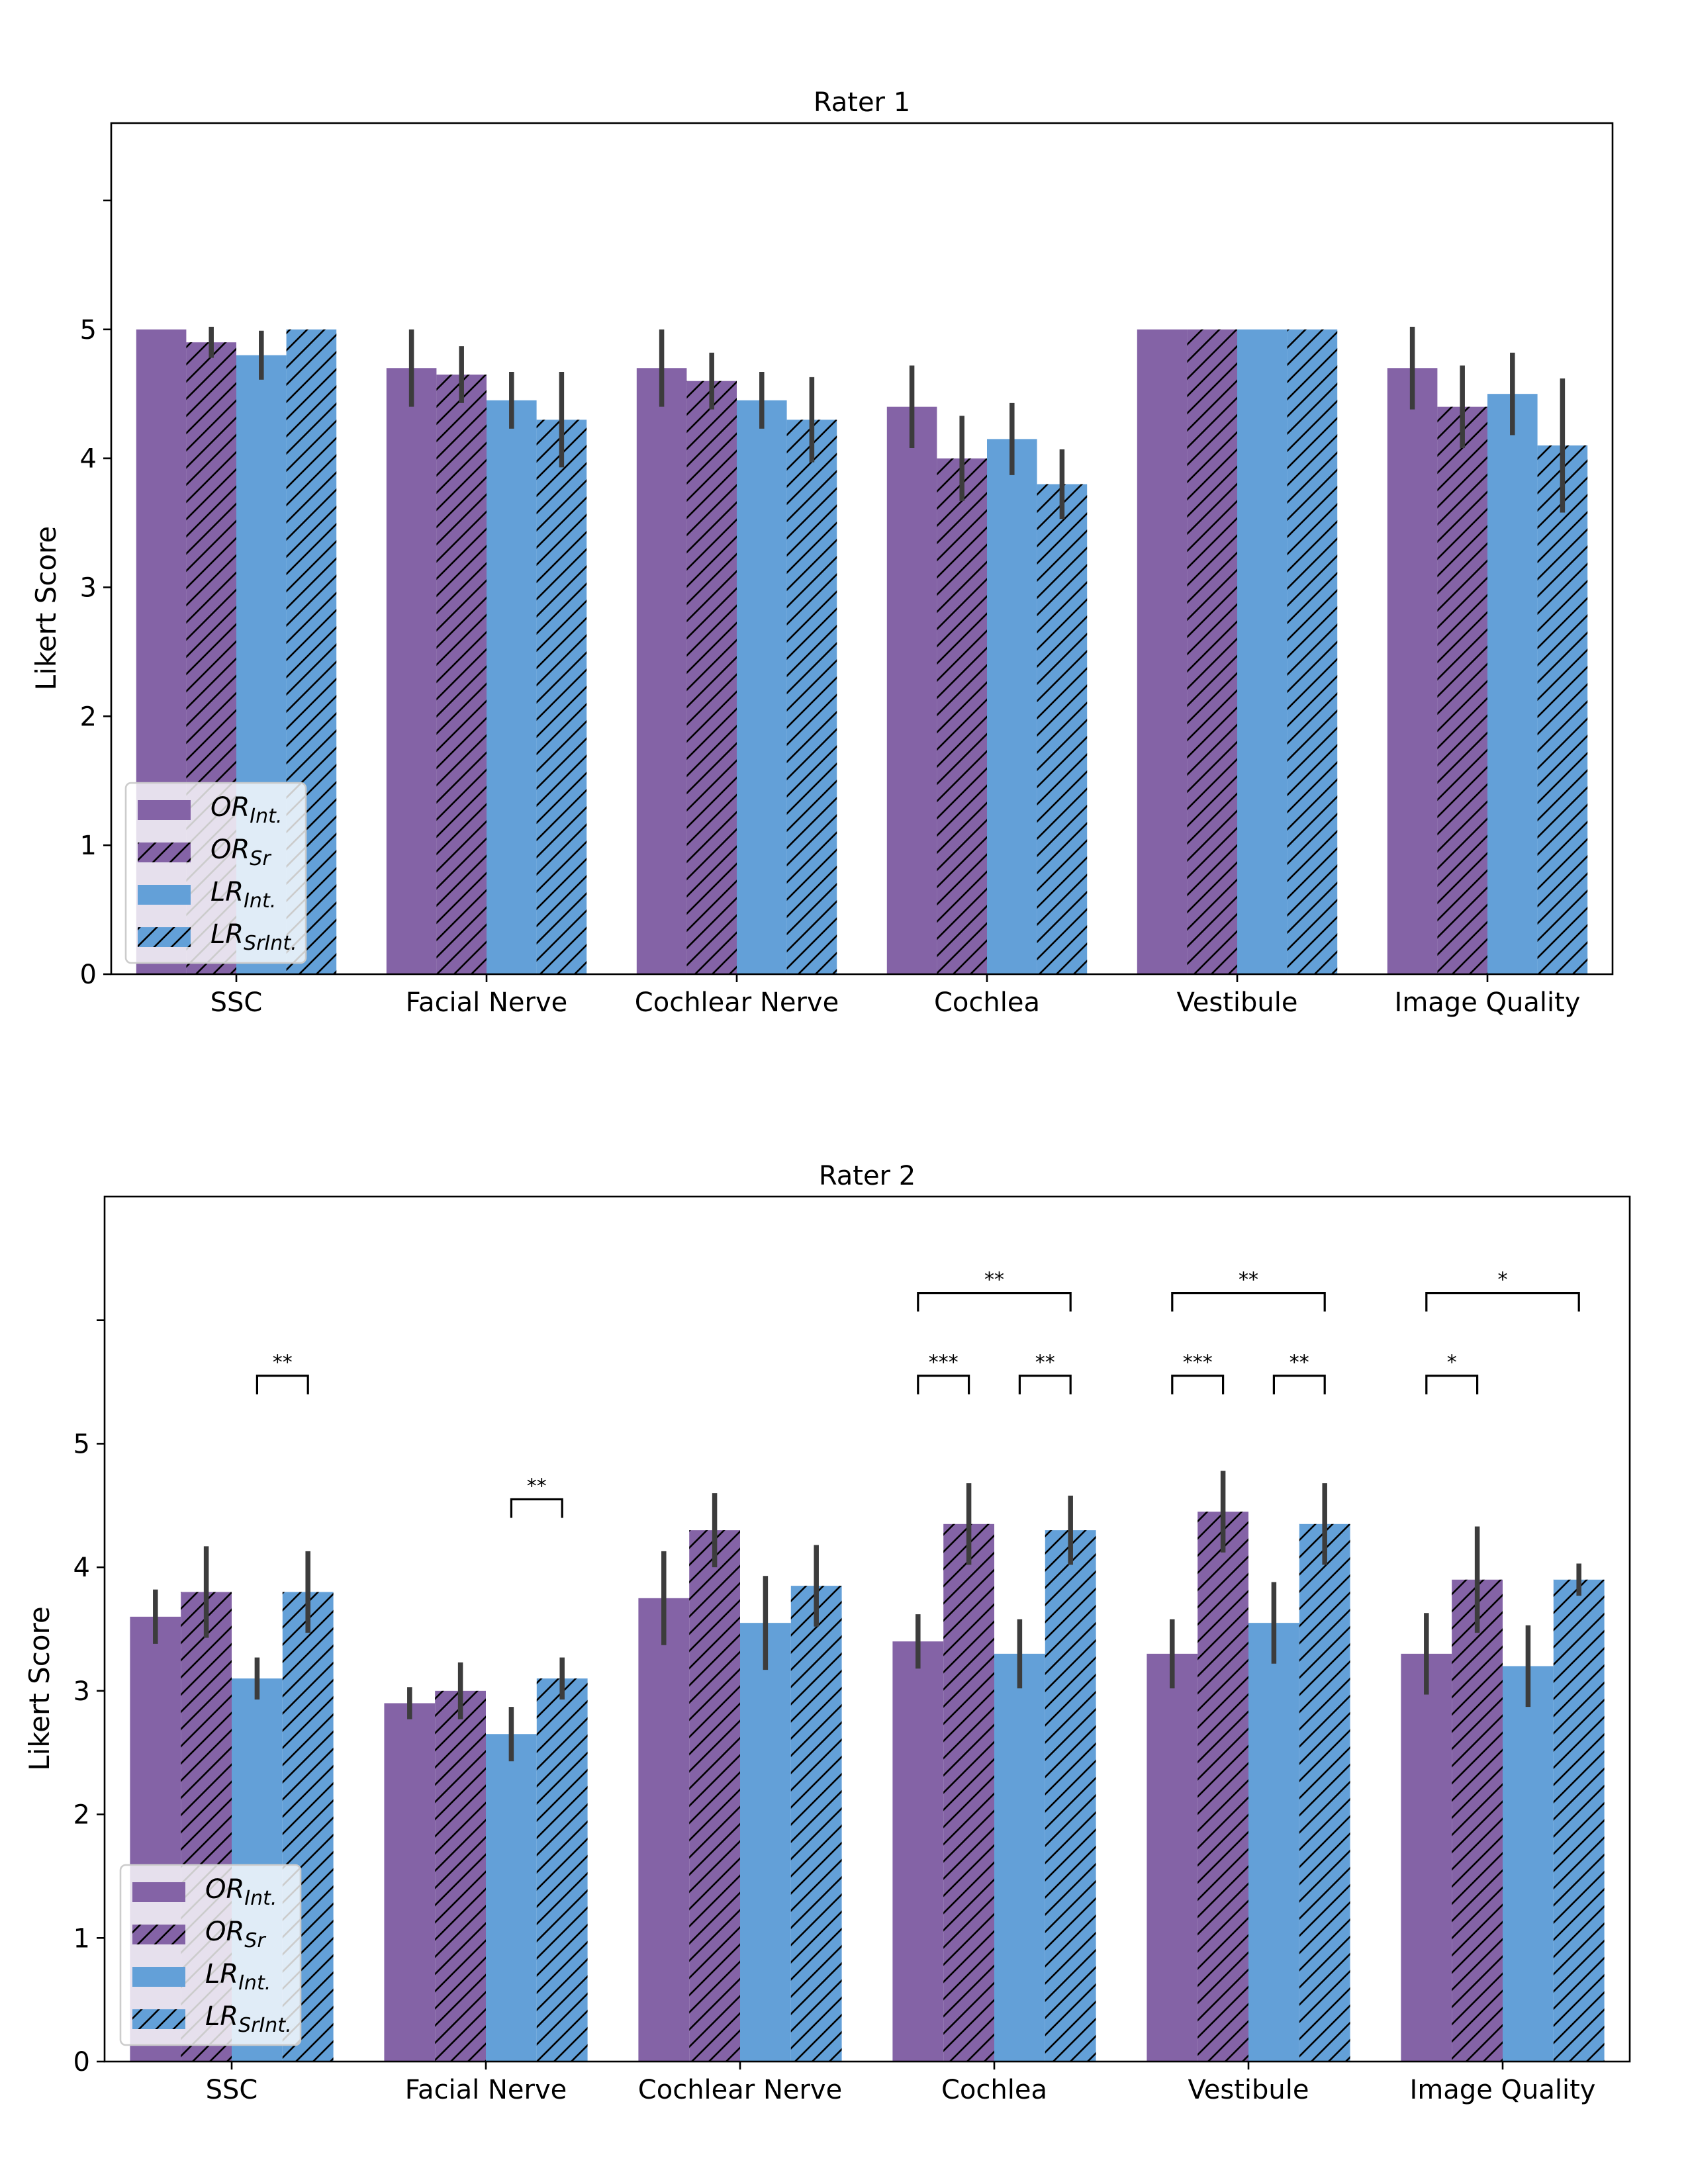 Image resolution: width=1688 pixels, height=2184 pixels. I want to click on x-tick-label: Vestibule, so click(1248, 2090).